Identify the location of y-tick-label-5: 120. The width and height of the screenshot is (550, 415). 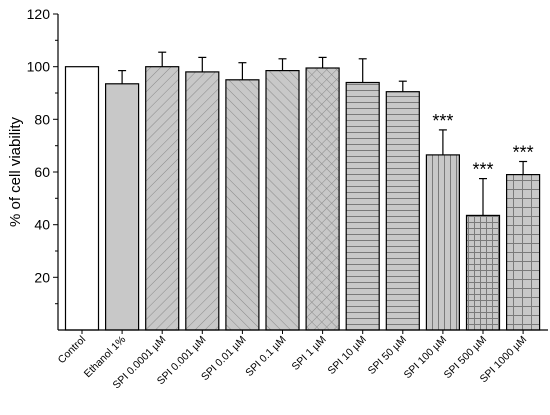
(39, 14).